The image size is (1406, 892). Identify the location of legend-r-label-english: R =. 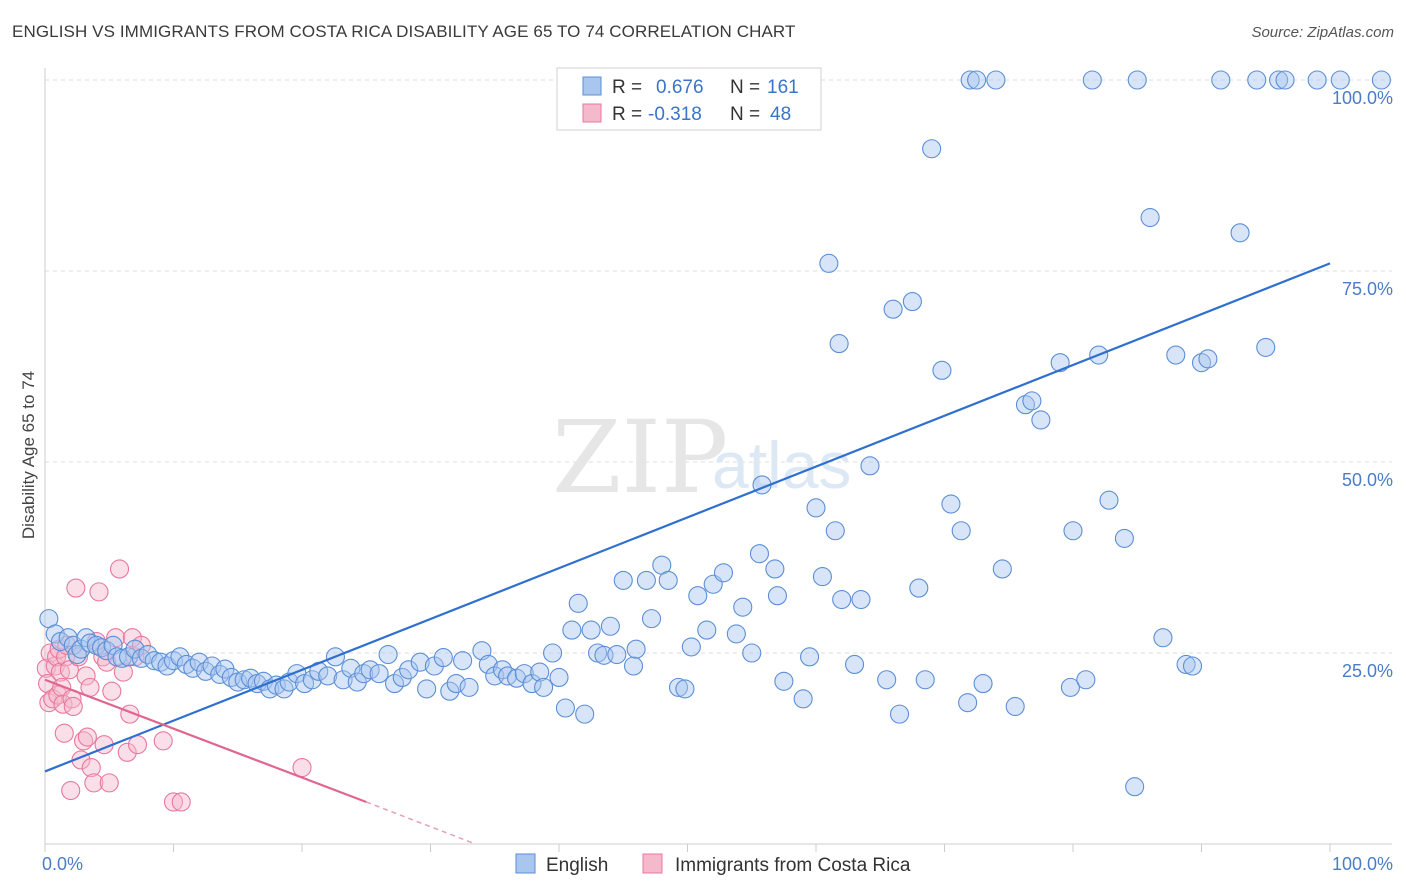
(627, 87).